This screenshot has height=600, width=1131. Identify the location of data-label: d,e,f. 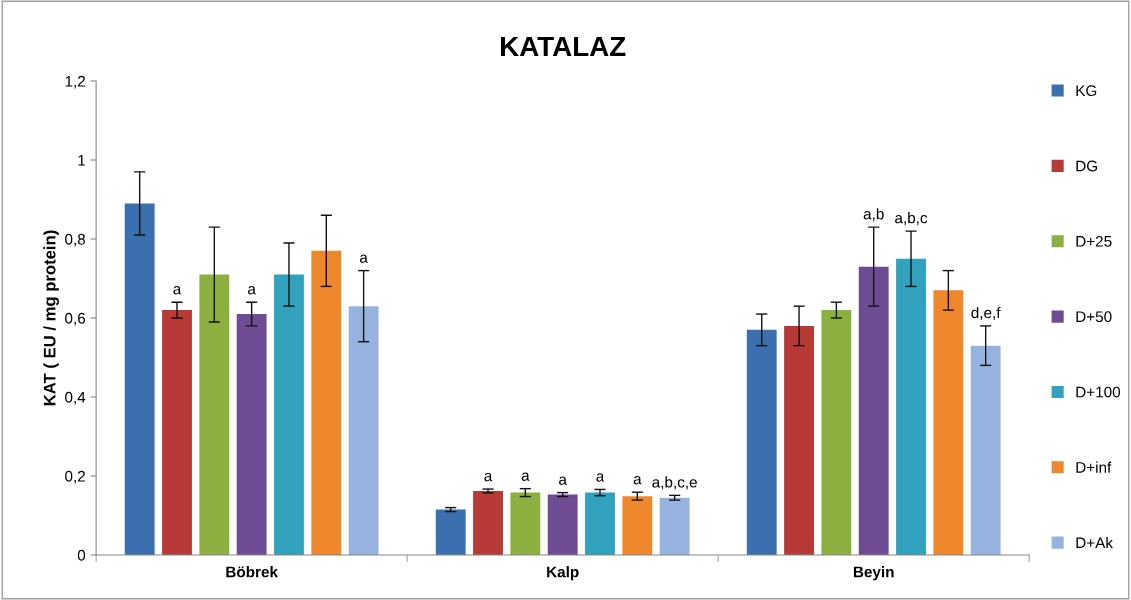
(986, 313).